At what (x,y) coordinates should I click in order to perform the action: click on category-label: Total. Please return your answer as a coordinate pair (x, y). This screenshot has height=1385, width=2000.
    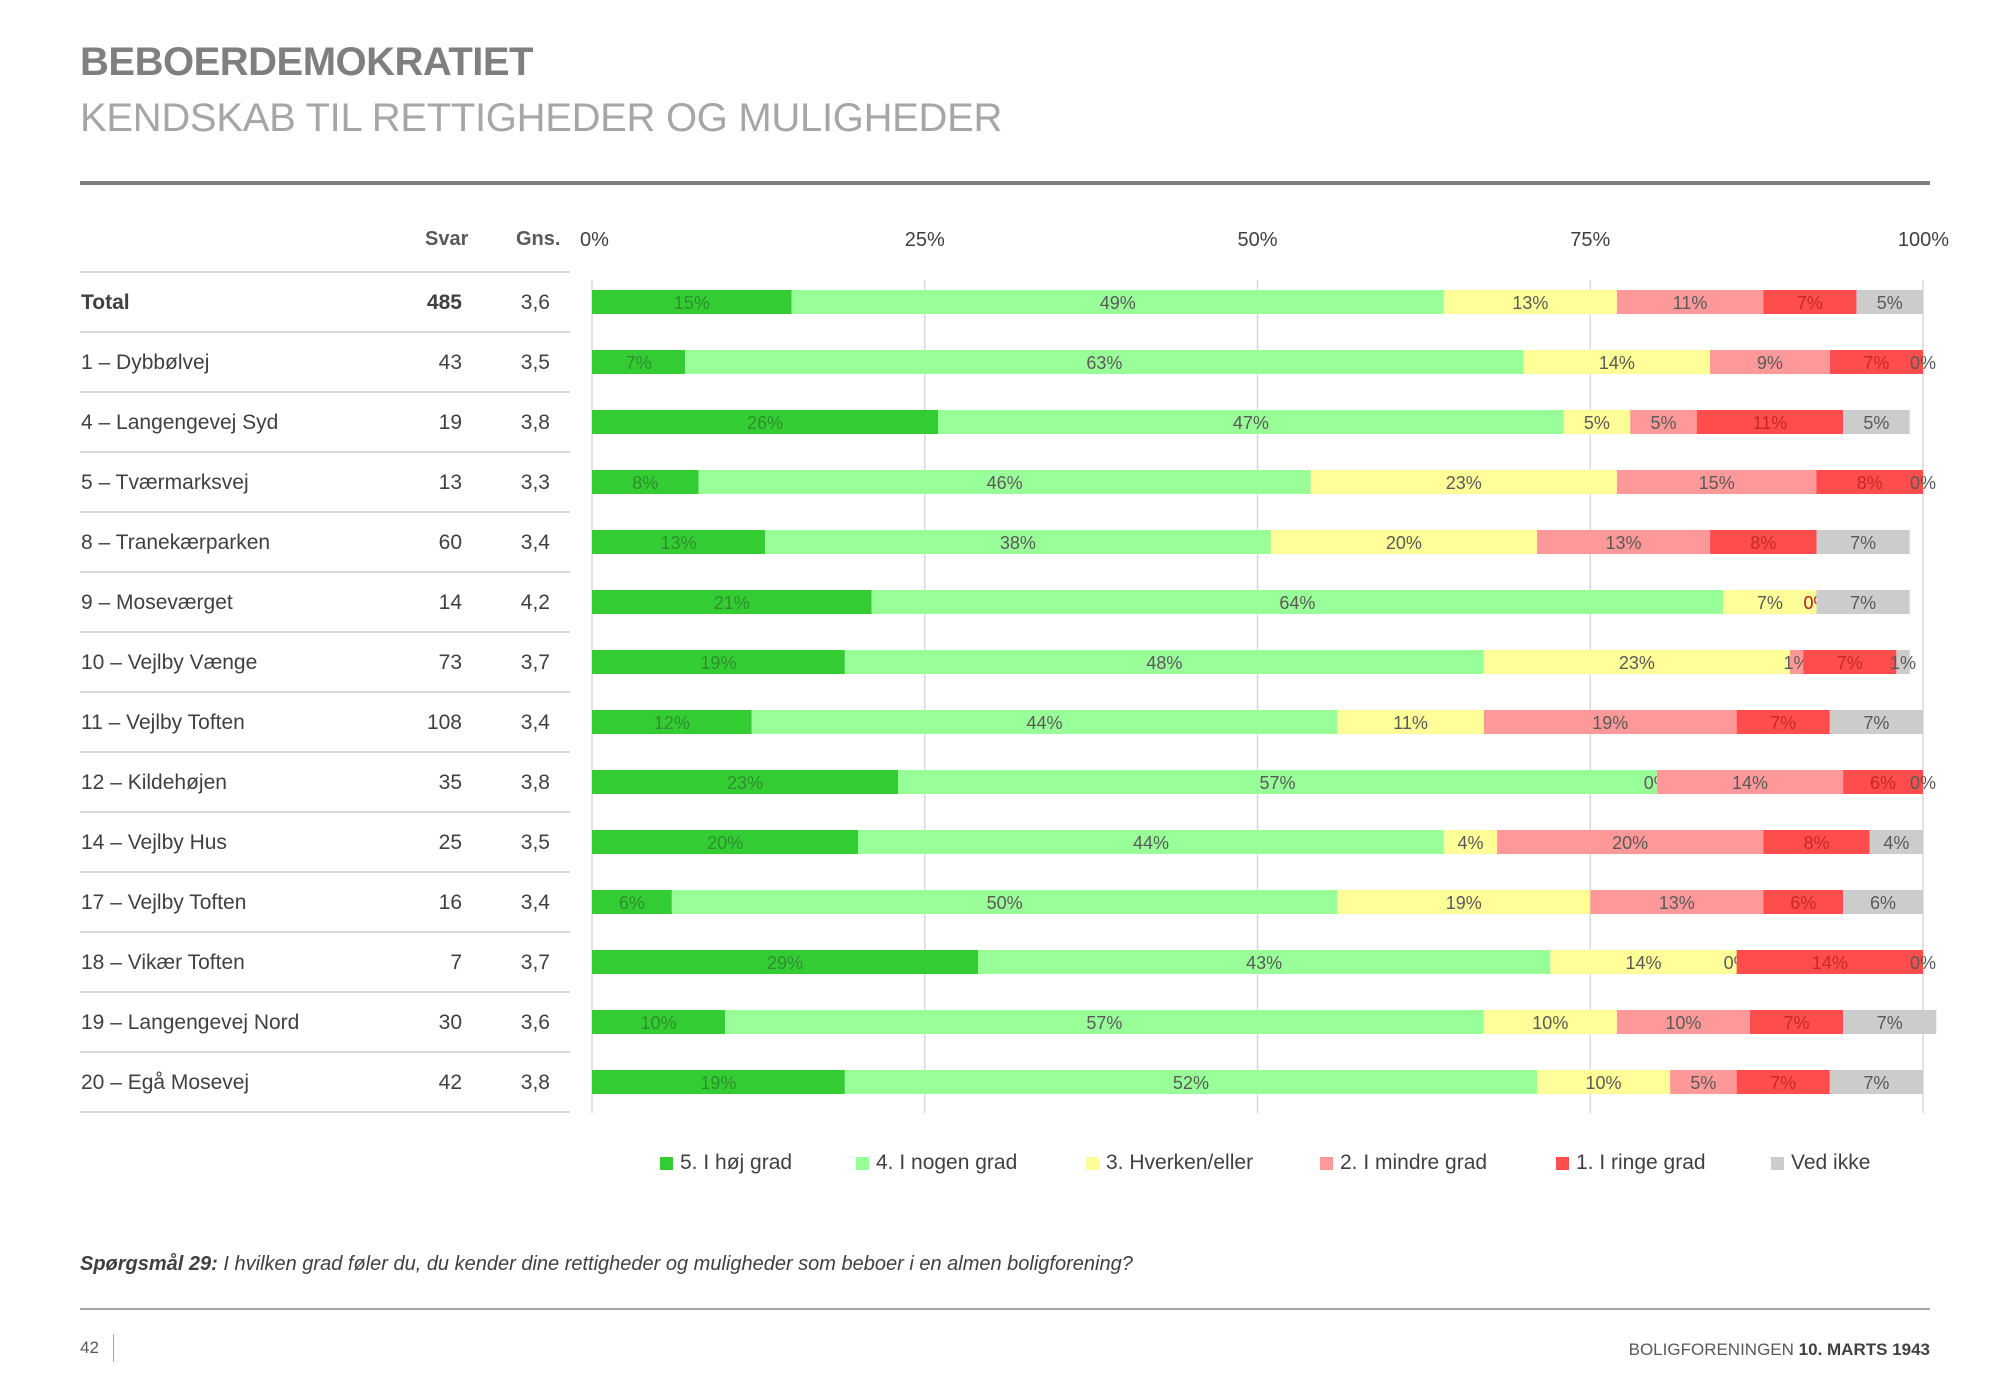
    Looking at the image, I should click on (105, 302).